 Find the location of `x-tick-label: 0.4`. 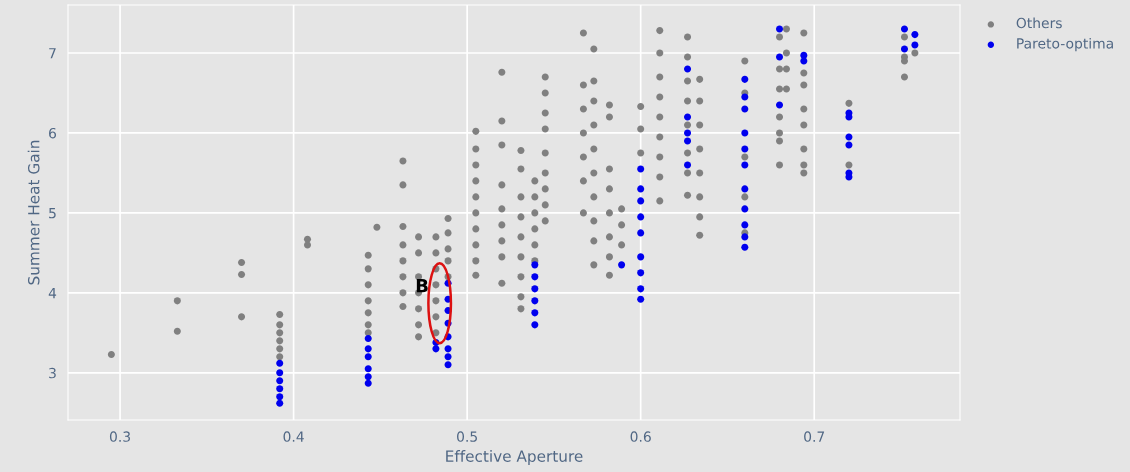

x-tick-label: 0.4 is located at coordinates (293, 436).